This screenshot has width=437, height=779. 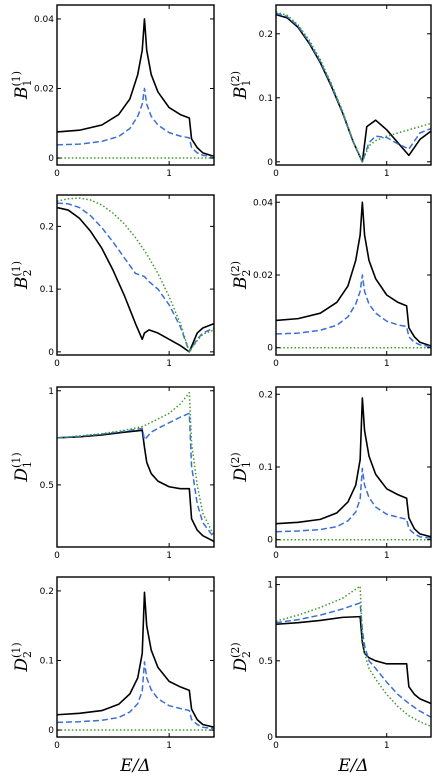 I want to click on y-axis-label: B2(1), so click(x=22, y=275).